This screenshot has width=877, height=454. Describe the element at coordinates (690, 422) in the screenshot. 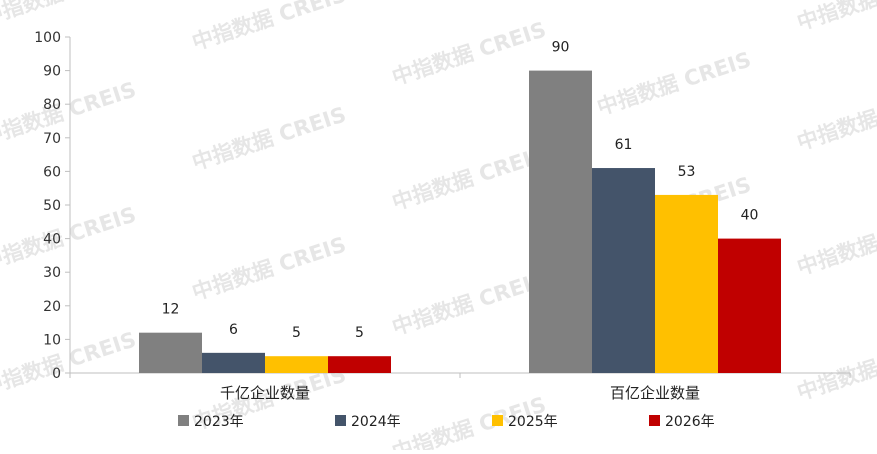

I see `legend-label: 2026年` at that location.